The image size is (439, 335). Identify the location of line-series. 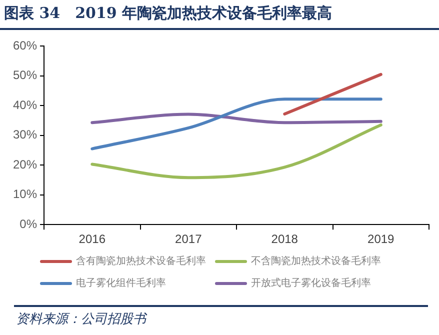
(236, 151).